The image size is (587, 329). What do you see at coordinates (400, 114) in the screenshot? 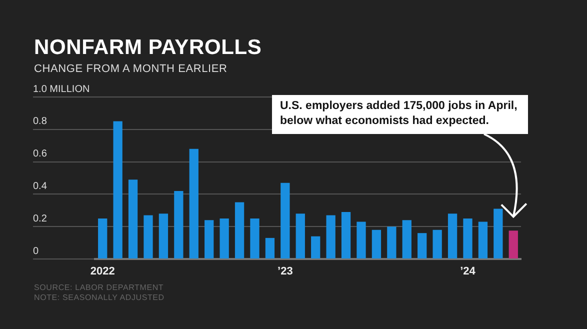
I see `annotation: U.S. employers added 175,000 jobs in April, below what economists had expected.` at bounding box center [400, 114].